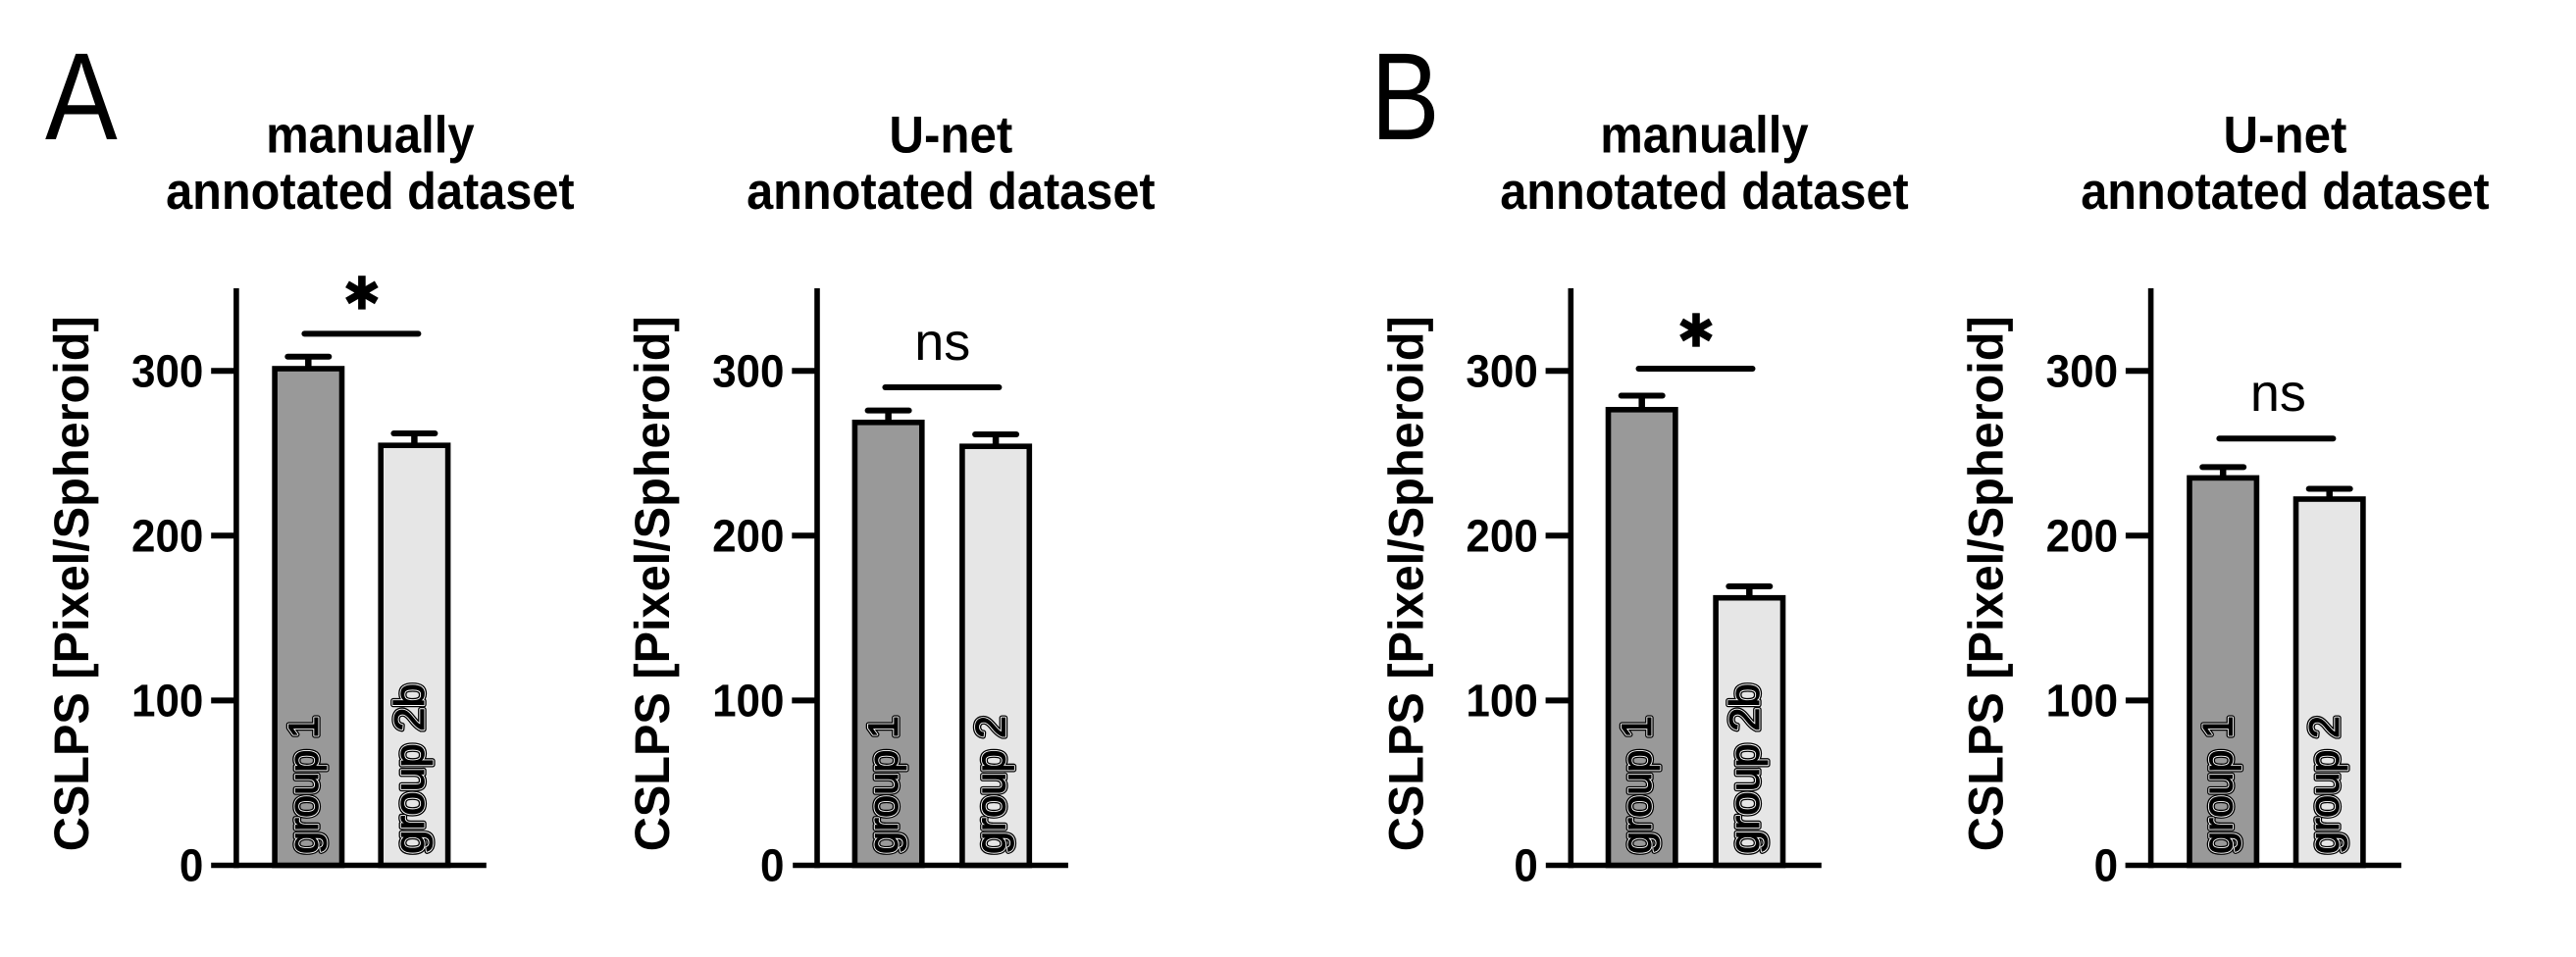 This screenshot has height=957, width=2576. I want to click on svg-text: B, so click(1405, 96).